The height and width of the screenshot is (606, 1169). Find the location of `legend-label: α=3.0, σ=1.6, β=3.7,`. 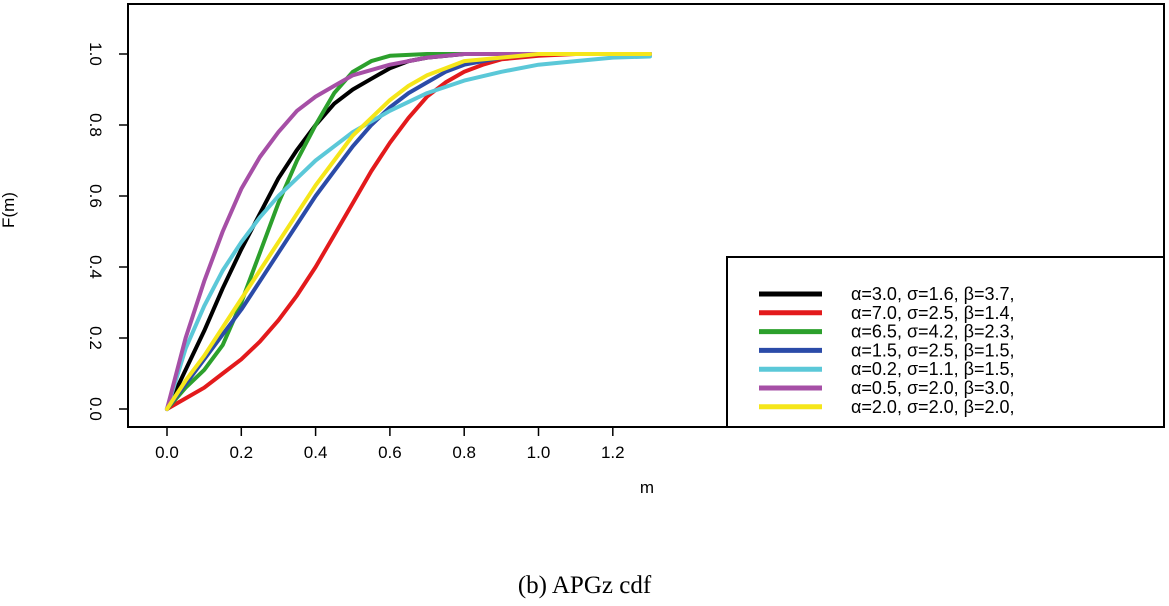

legend-label: α=3.0, σ=1.6, β=3.7, is located at coordinates (932, 294).